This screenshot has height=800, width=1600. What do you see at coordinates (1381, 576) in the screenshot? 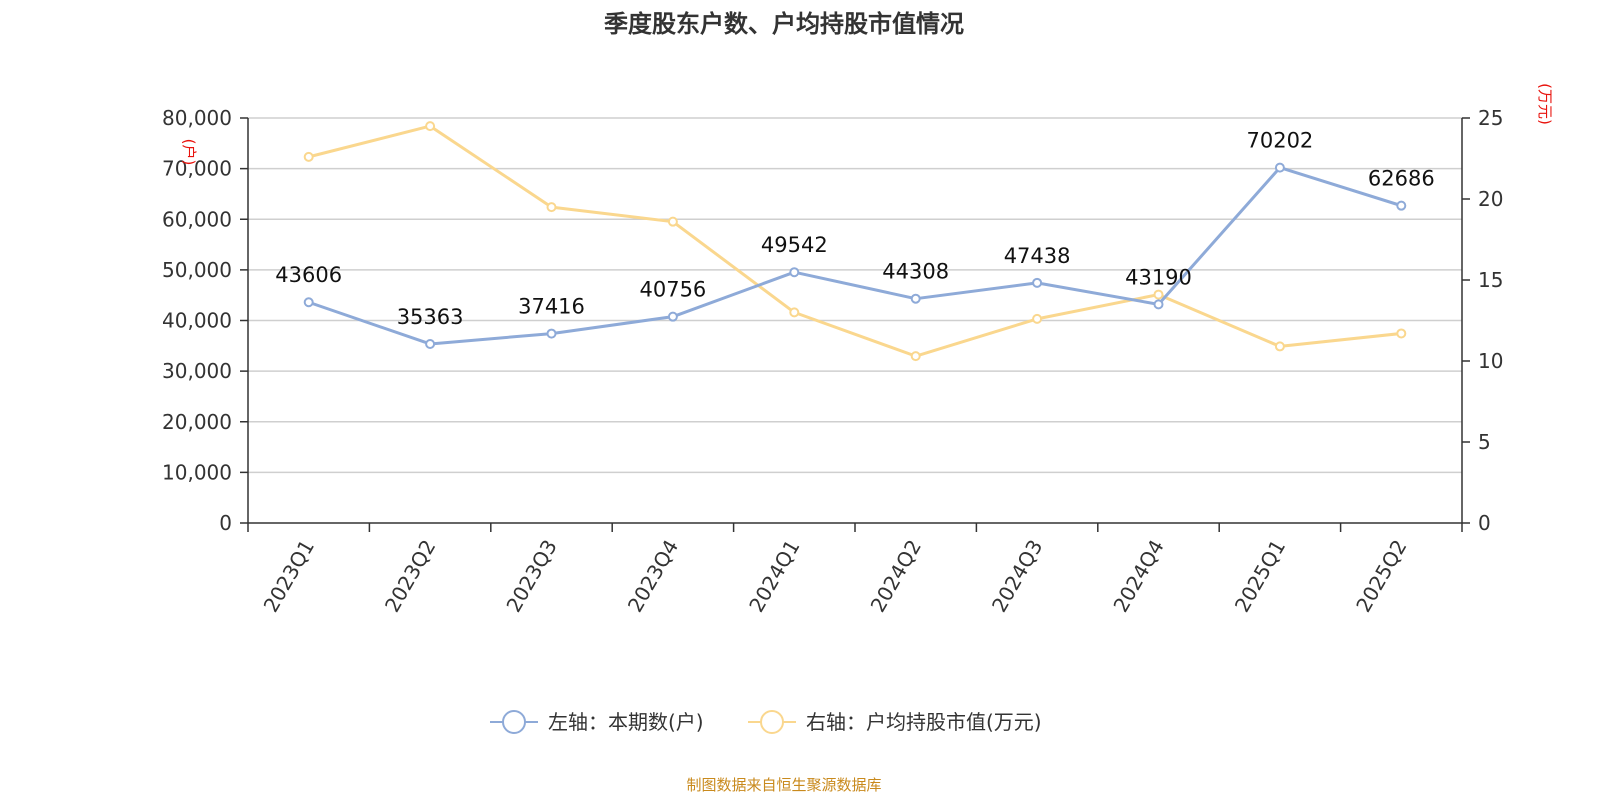
I see `x-tick-label: 2025Q2` at bounding box center [1381, 576].